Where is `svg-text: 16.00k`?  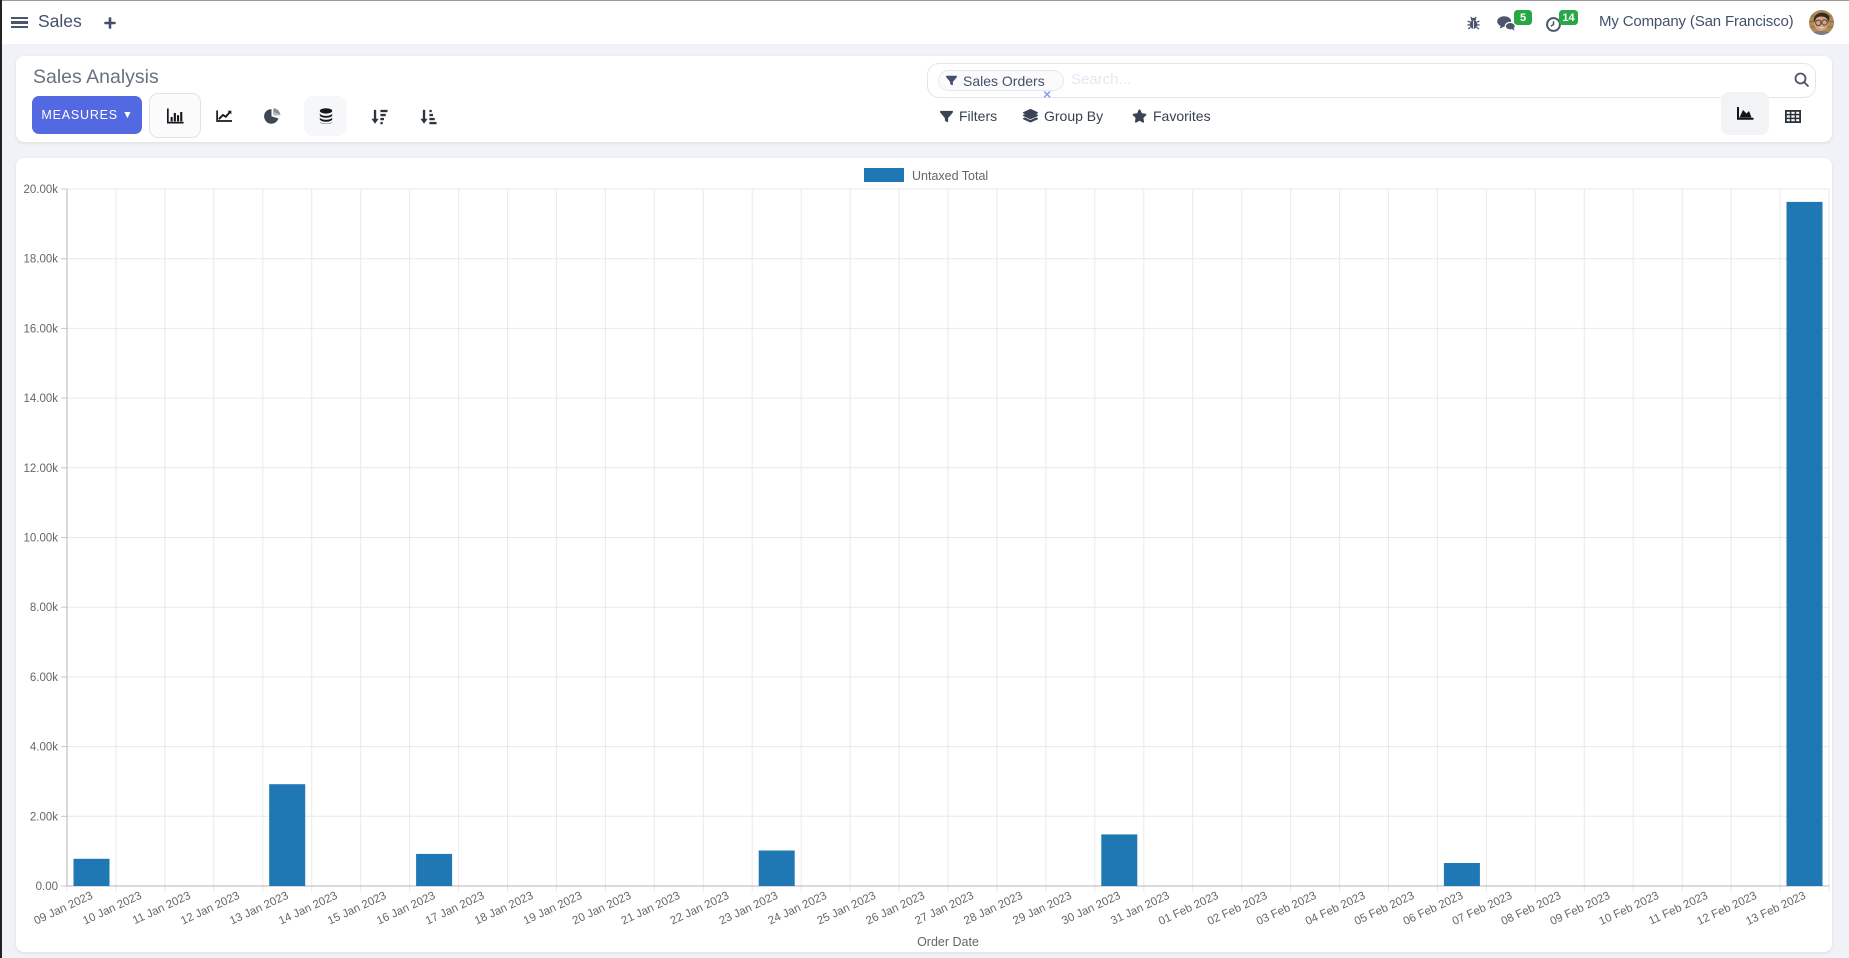 svg-text: 16.00k is located at coordinates (40, 329).